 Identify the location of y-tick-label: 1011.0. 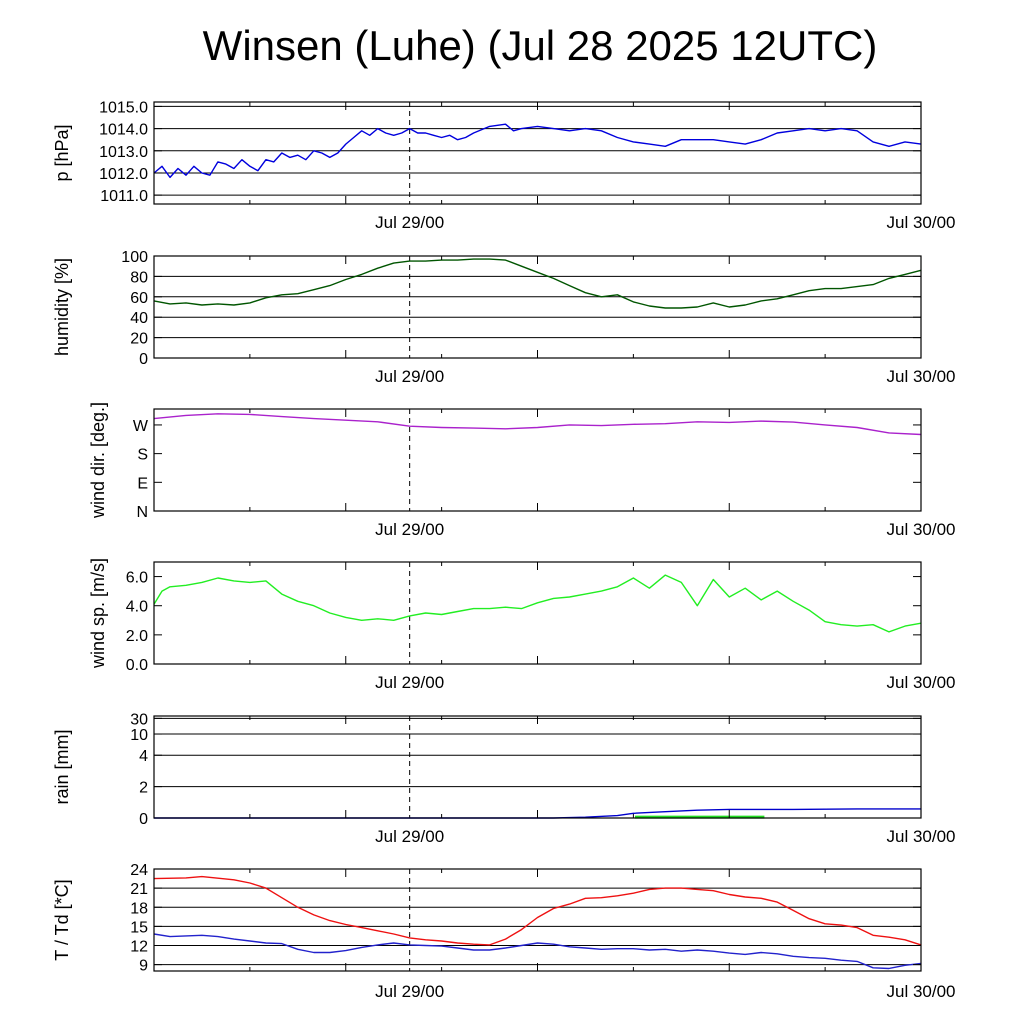
(124, 196).